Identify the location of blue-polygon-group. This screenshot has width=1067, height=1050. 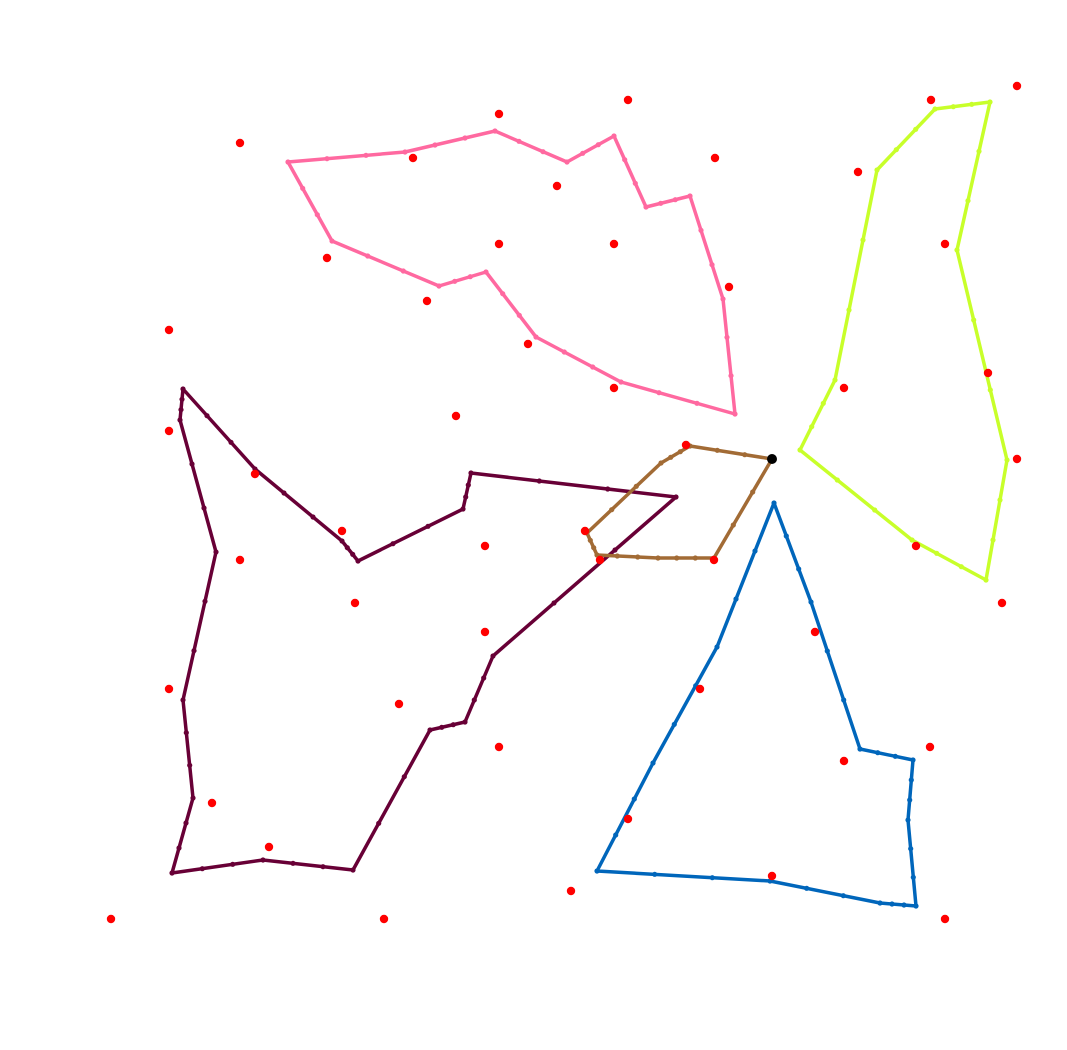
(756, 704).